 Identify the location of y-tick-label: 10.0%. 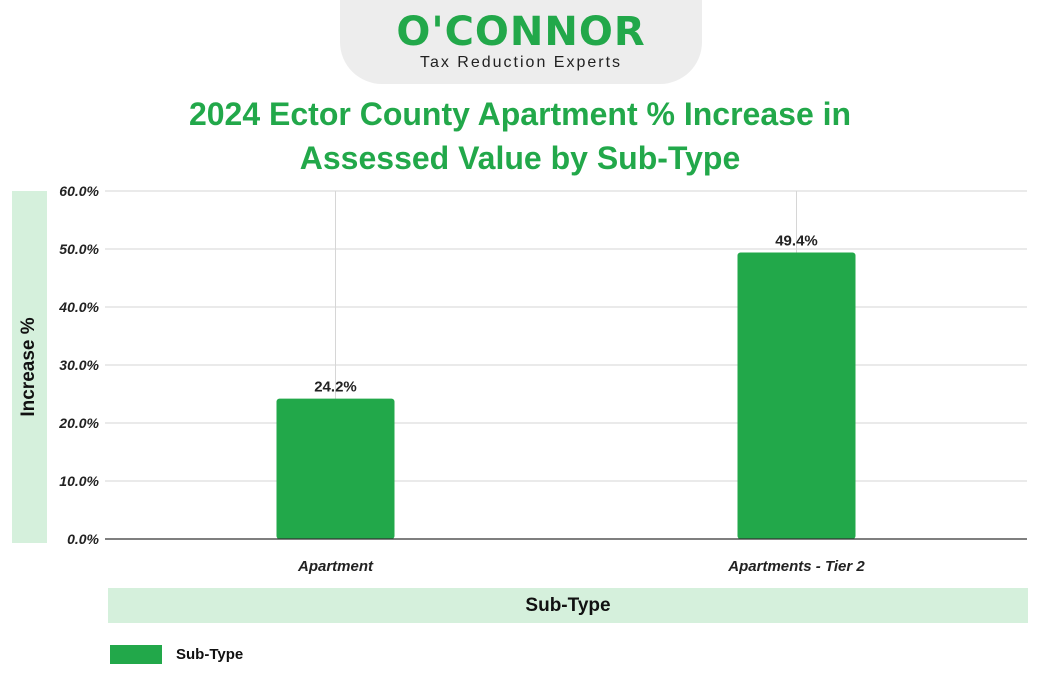
(79, 481).